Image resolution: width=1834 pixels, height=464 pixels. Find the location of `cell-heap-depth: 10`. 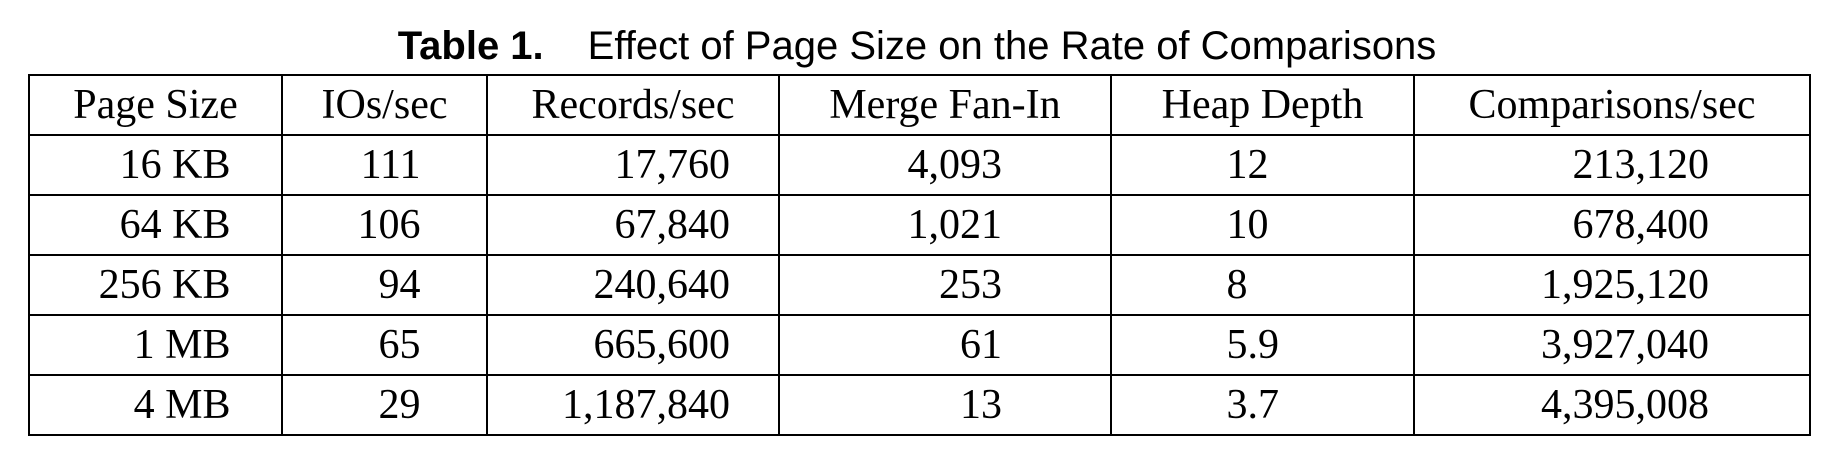

cell-heap-depth: 10 is located at coordinates (1262, 225).